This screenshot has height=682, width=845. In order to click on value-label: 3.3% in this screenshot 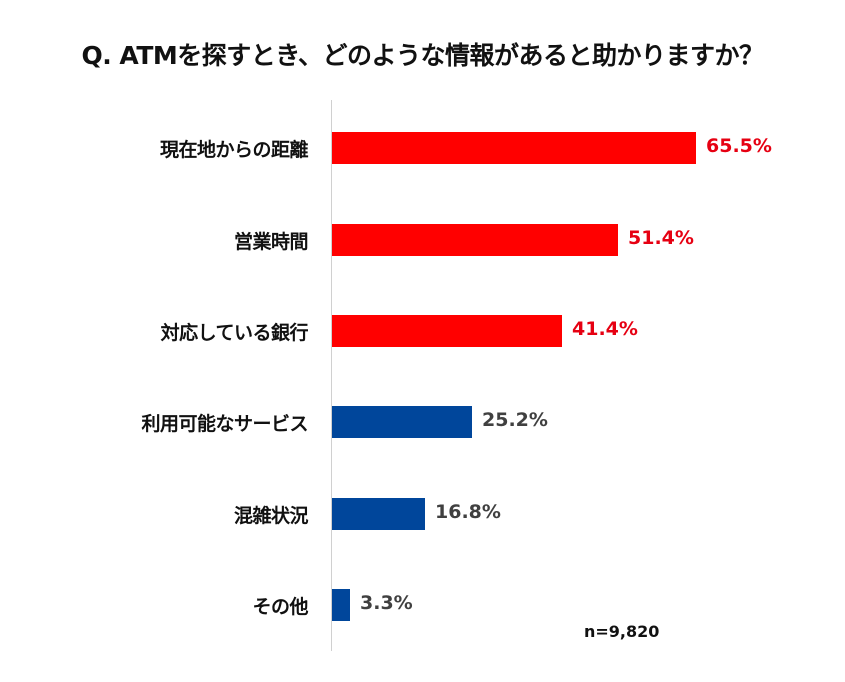, I will do `click(386, 603)`.